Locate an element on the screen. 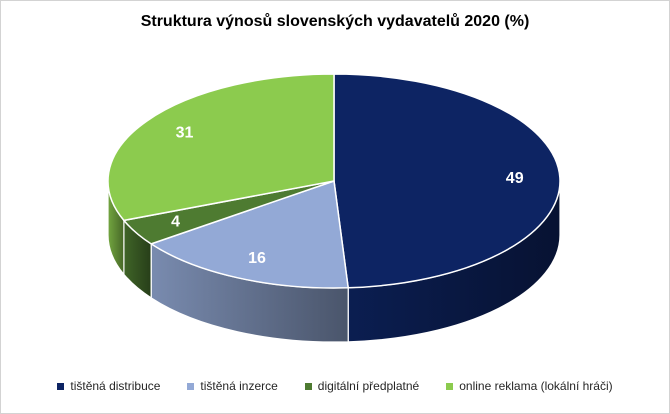  legend-item-online-reklama: online reklama (lokální hráči) is located at coordinates (529, 386).